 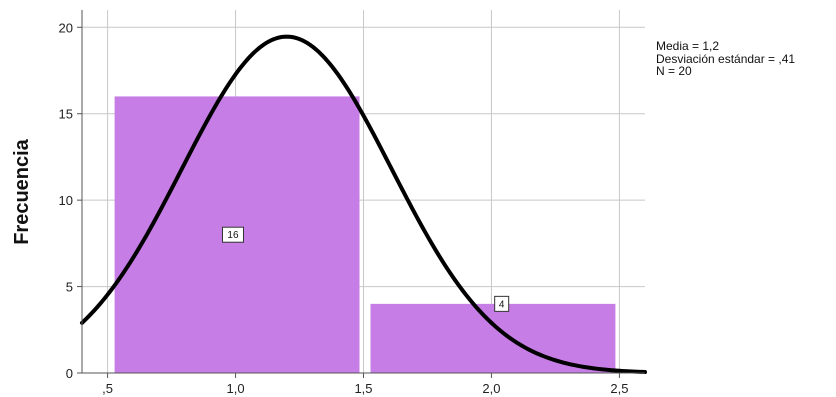 What do you see at coordinates (66, 114) in the screenshot?
I see `y-tick-label: 15` at bounding box center [66, 114].